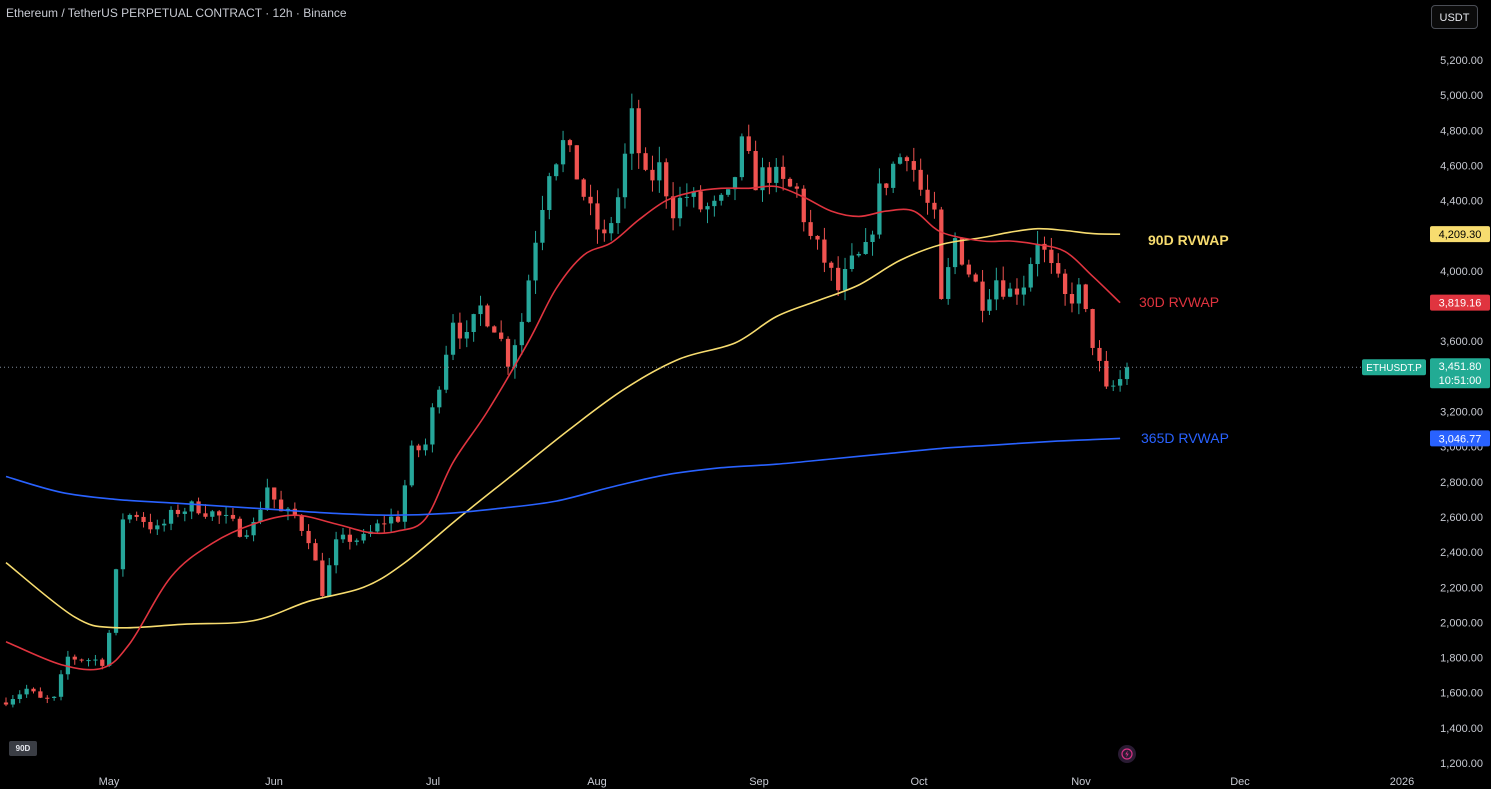  Describe the element at coordinates (1461, 694) in the screenshot. I see `y-tick-label: 1,600.00` at that location.